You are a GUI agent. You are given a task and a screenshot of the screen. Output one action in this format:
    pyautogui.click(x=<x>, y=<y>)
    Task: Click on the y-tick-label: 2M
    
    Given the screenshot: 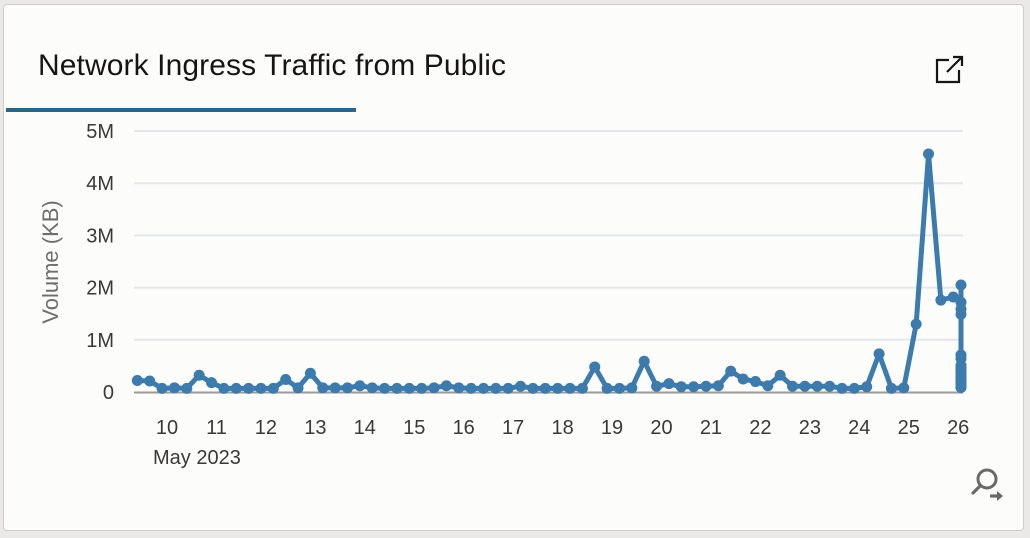 What is the action you would take?
    pyautogui.click(x=100, y=289)
    